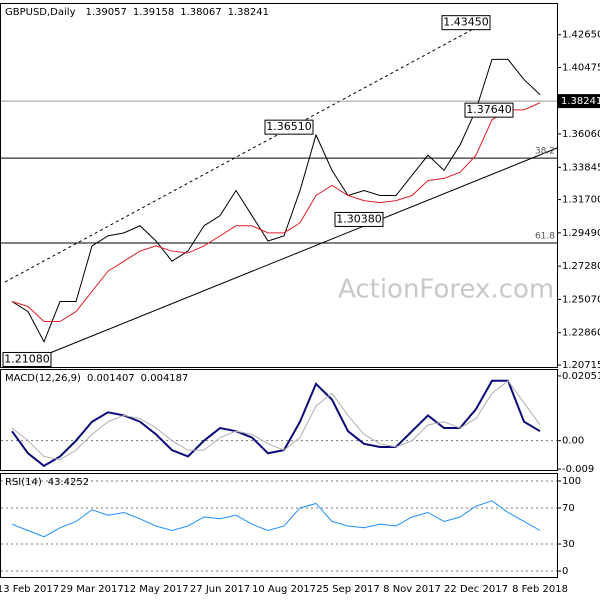 The height and width of the screenshot is (600, 600). What do you see at coordinates (581, 266) in the screenshot?
I see `y-tick-label: 1.27280` at bounding box center [581, 266].